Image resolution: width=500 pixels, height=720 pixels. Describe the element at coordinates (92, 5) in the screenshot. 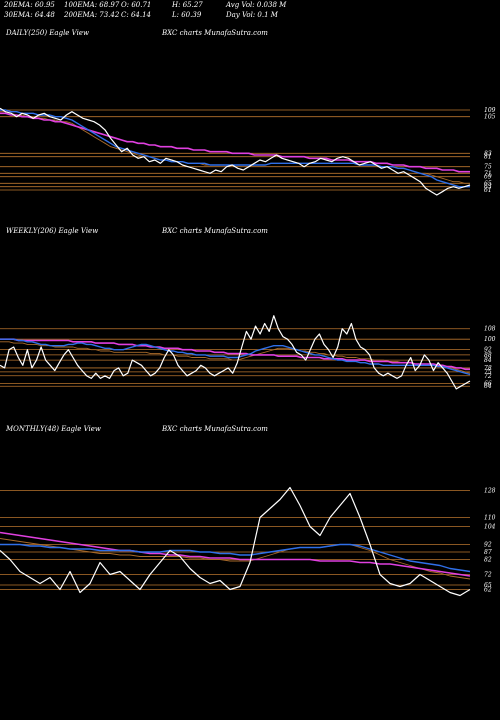

I see `ema100-value: 100EMA: 68.97` at that location.